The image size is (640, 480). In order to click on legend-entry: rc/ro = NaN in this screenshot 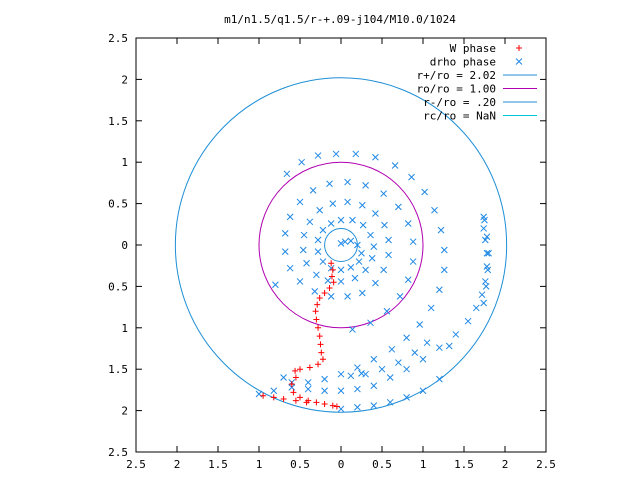, I will do `click(480, 116)`.